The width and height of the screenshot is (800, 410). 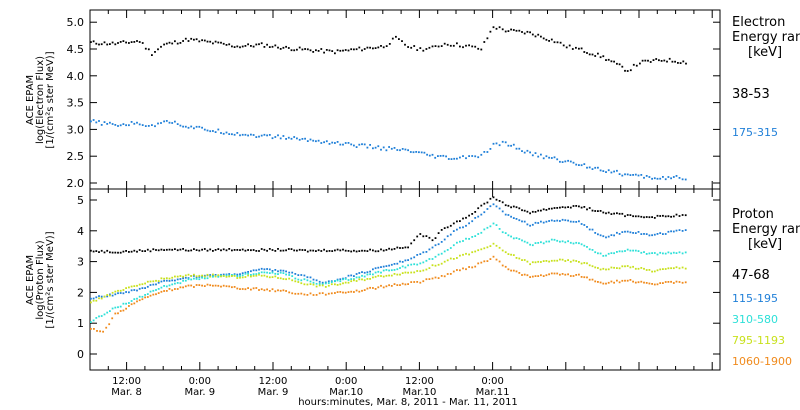 I want to click on electron-legend-title-2: Energy ranges, so click(x=766, y=37).